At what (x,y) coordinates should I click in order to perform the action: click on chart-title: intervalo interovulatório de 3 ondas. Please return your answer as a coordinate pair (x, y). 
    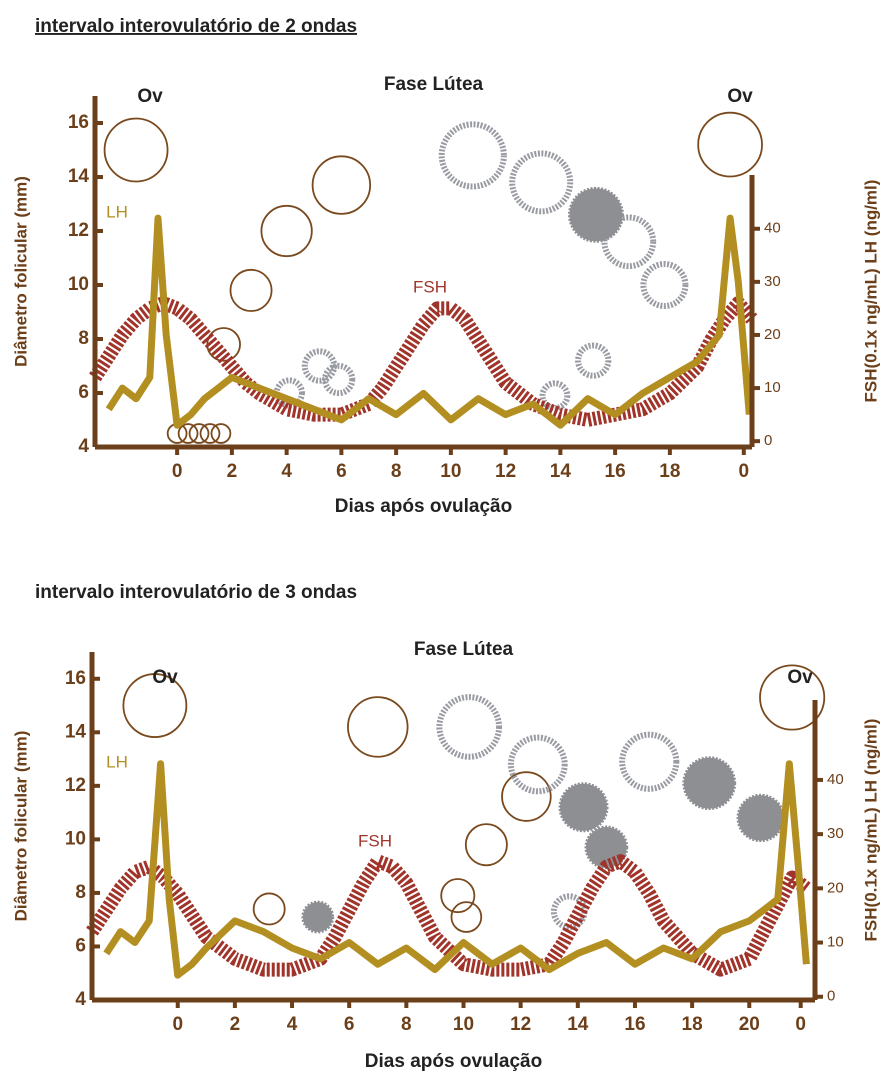
    Looking at the image, I should click on (196, 592).